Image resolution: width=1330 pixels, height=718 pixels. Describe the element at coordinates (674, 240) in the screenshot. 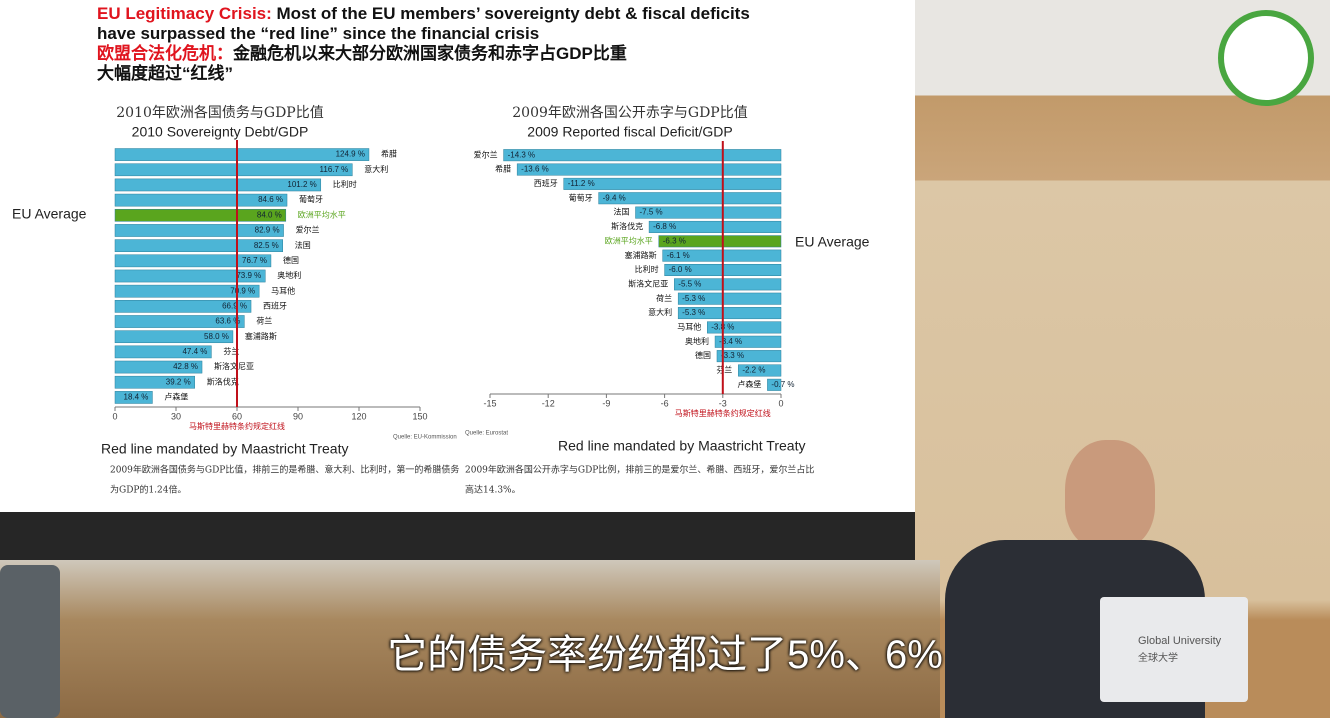

I see `value-label: -6.3 %` at that location.